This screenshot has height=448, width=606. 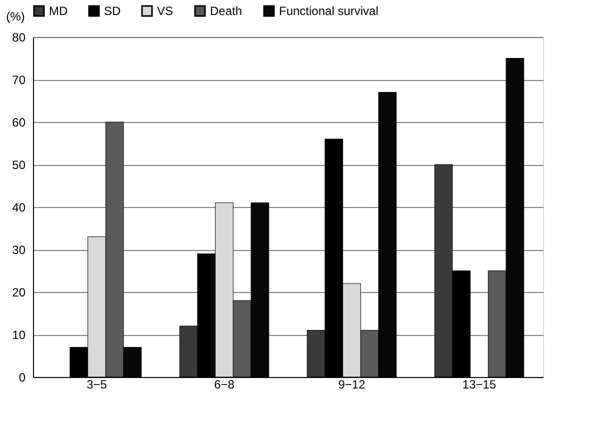 I want to click on y-tick-label: 20, so click(x=19, y=293).